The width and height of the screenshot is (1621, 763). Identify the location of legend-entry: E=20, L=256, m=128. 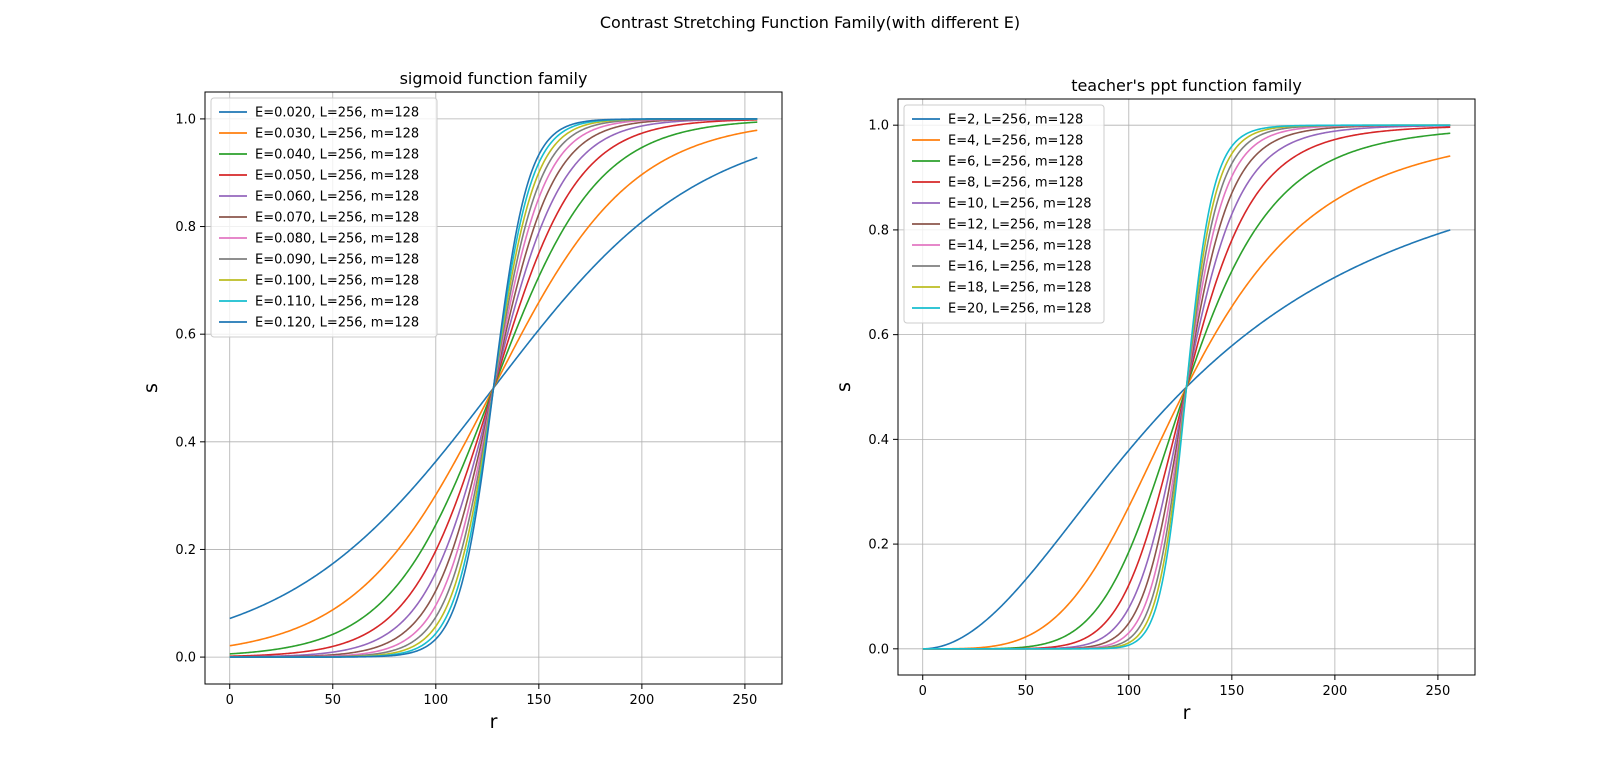
(1020, 309).